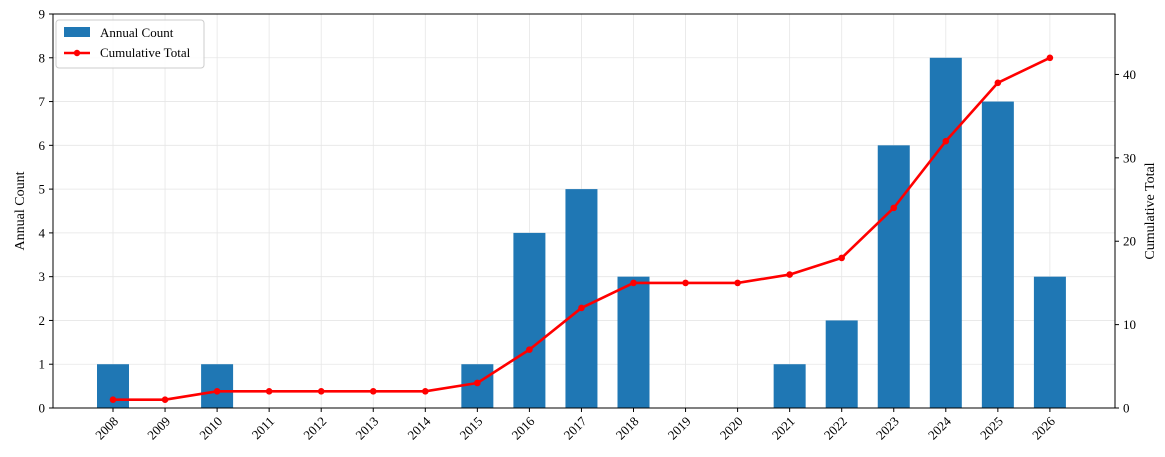  What do you see at coordinates (42, 364) in the screenshot?
I see `left-tick-label: 1` at bounding box center [42, 364].